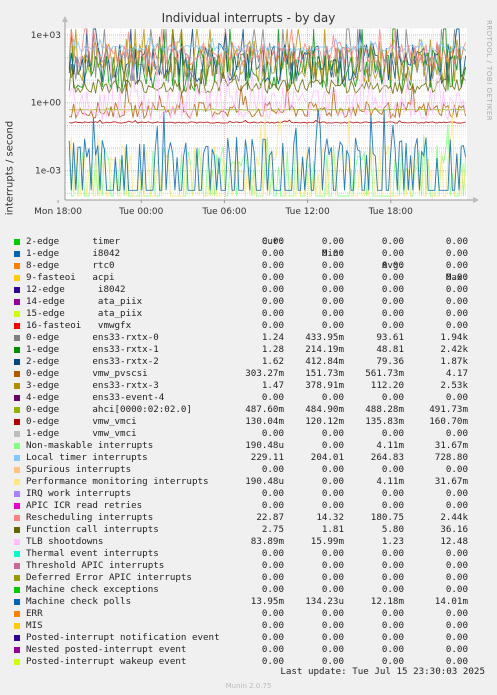 This screenshot has width=497, height=695. Describe the element at coordinates (384, 409) in the screenshot. I see `value-avg: 488.28m` at that location.